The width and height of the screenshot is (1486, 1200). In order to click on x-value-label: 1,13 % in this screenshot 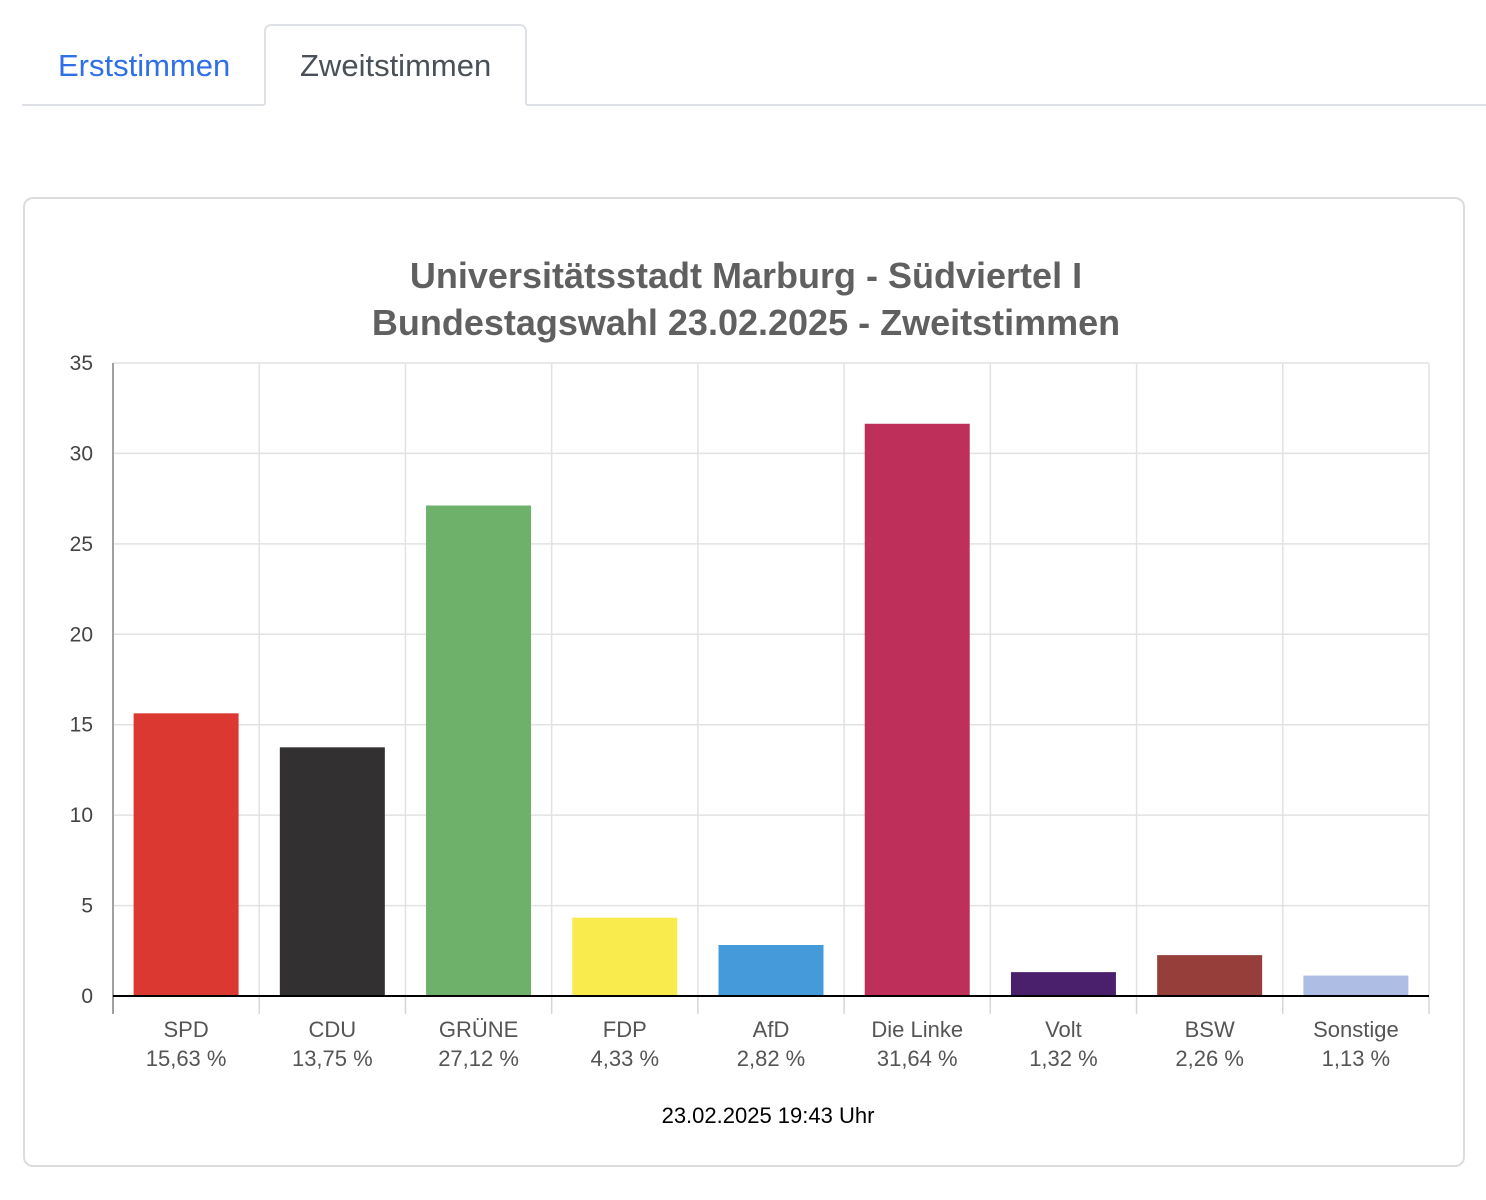, I will do `click(1356, 1058)`.